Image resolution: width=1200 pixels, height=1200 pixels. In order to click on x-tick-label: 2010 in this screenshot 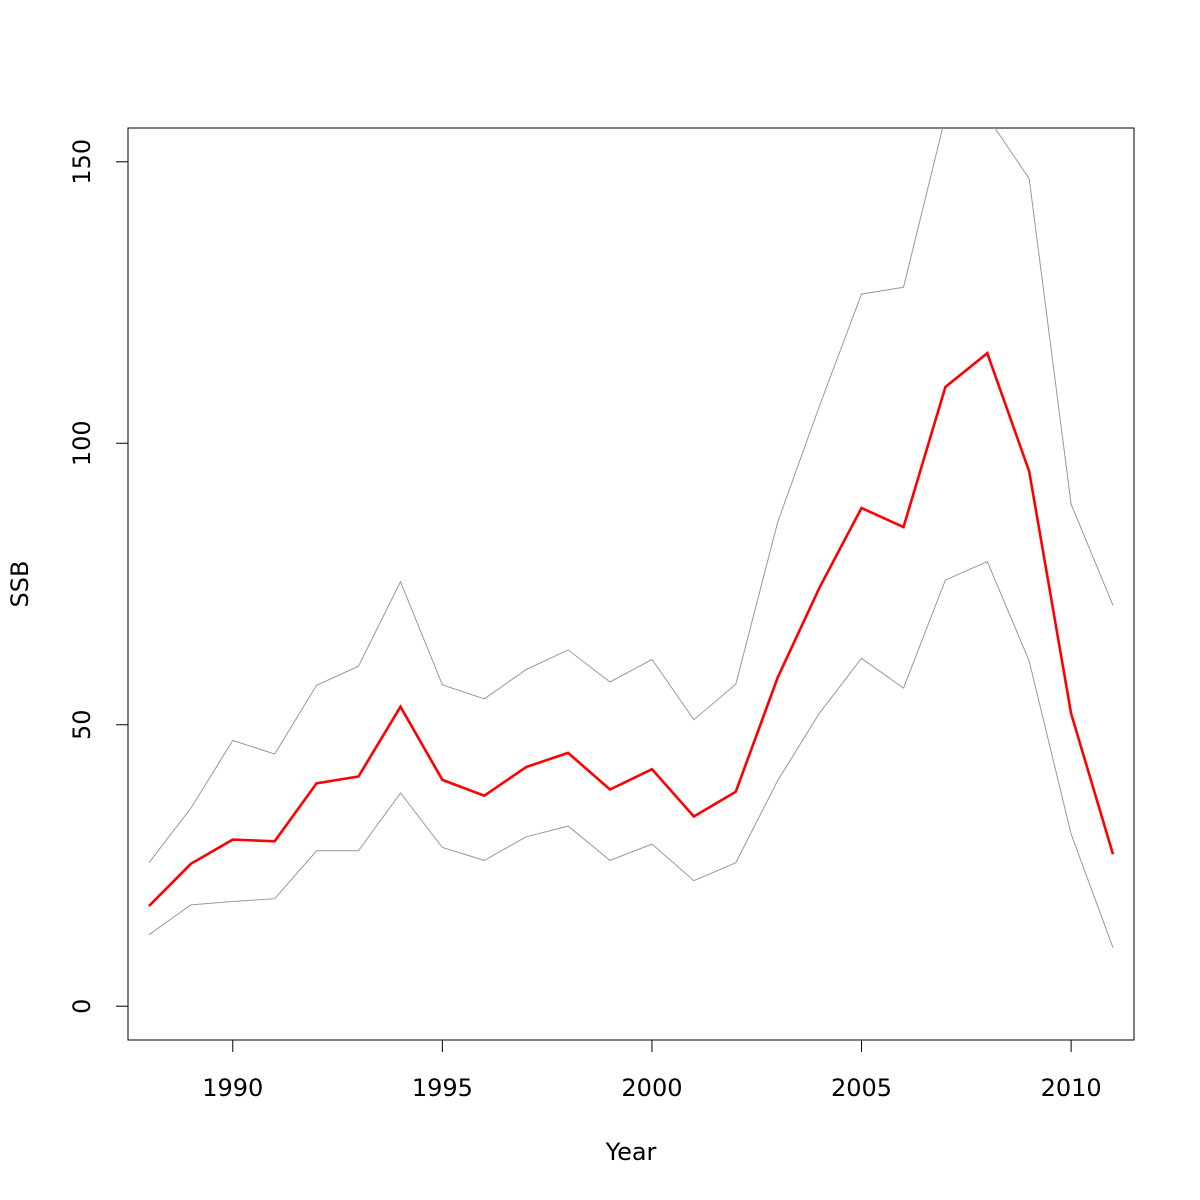, I will do `click(1071, 1088)`.